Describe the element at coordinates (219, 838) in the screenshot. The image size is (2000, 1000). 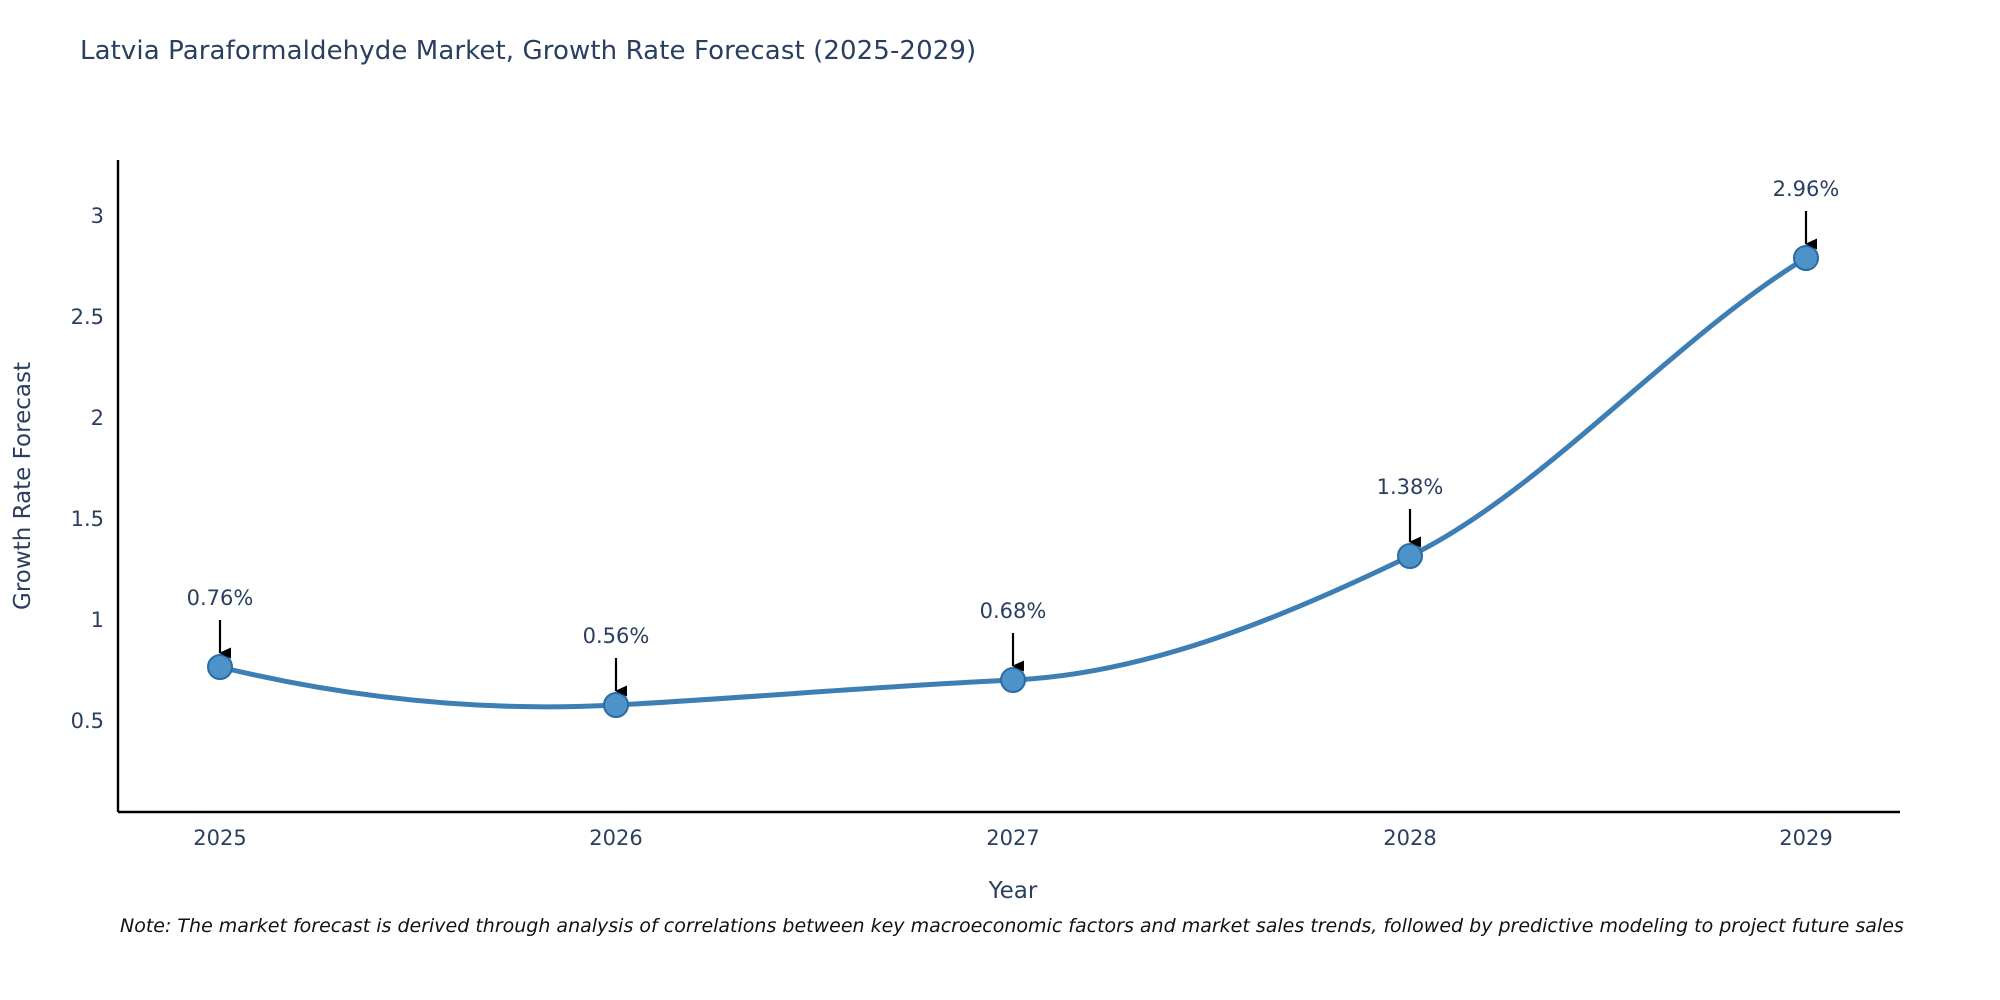
I see `x-tick-label: 2025` at that location.